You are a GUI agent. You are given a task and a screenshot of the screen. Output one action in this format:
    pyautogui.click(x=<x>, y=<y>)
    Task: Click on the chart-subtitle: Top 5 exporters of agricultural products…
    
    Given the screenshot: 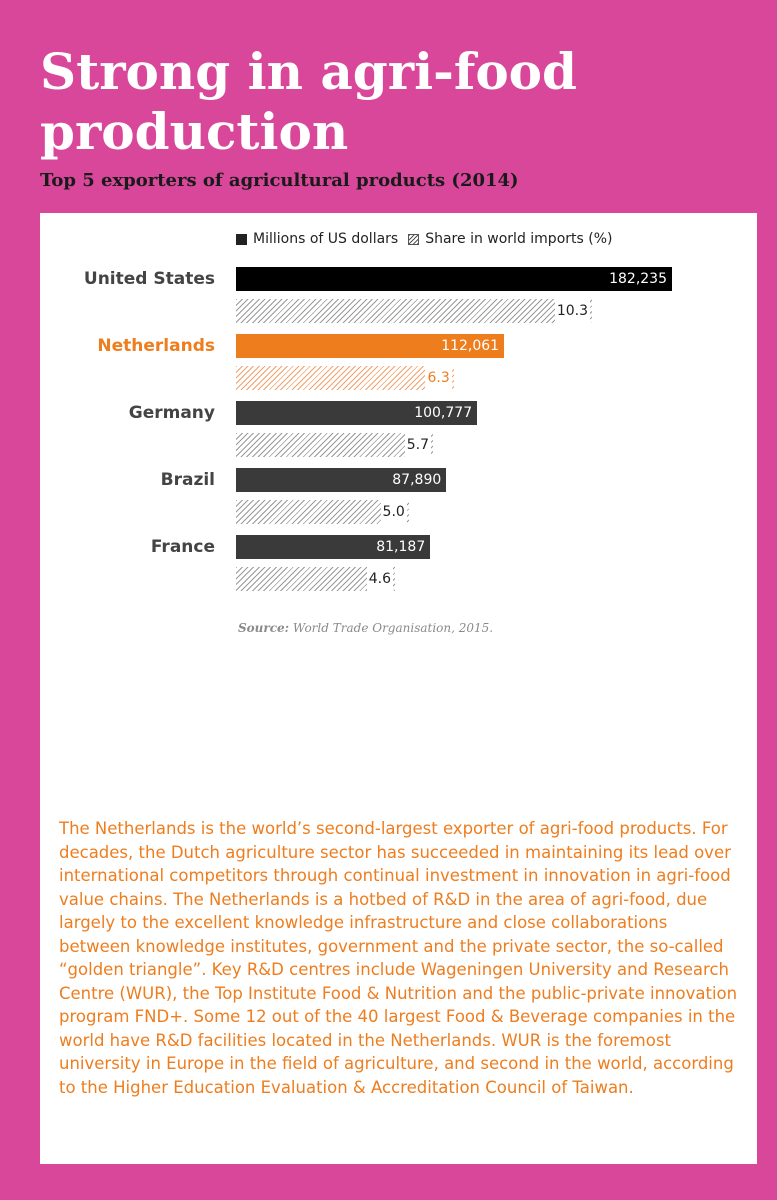 What is the action you would take?
    pyautogui.click(x=279, y=180)
    